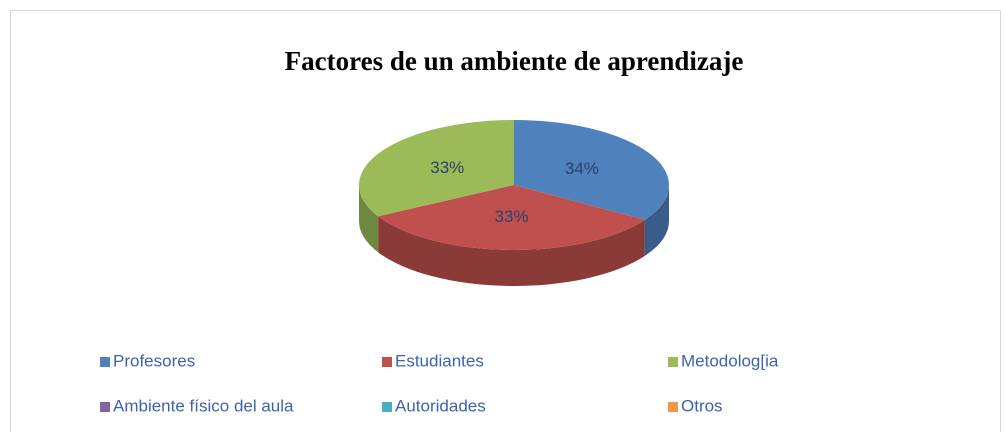 This screenshot has height=432, width=1006. What do you see at coordinates (514, 61) in the screenshot?
I see `chart-title: Factores de un ambiente de aprendizaje` at bounding box center [514, 61].